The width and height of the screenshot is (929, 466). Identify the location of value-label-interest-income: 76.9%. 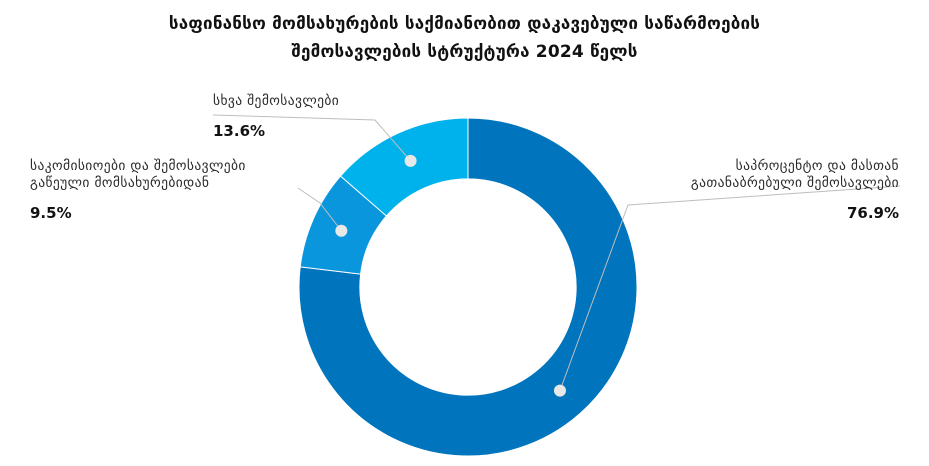
(872, 213).